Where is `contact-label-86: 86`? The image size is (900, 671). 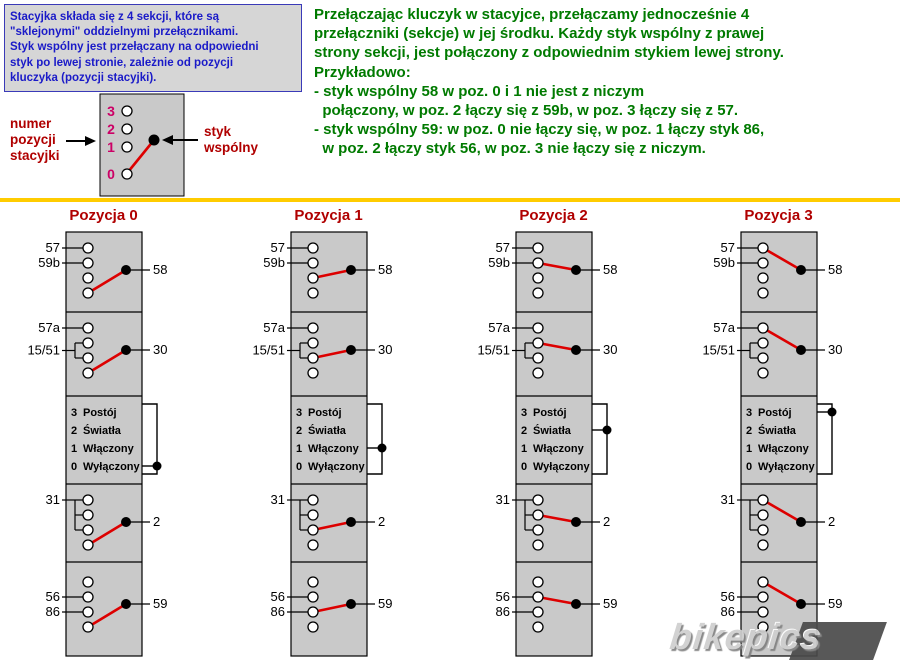
contact-label-86: 86 is located at coordinates (503, 611).